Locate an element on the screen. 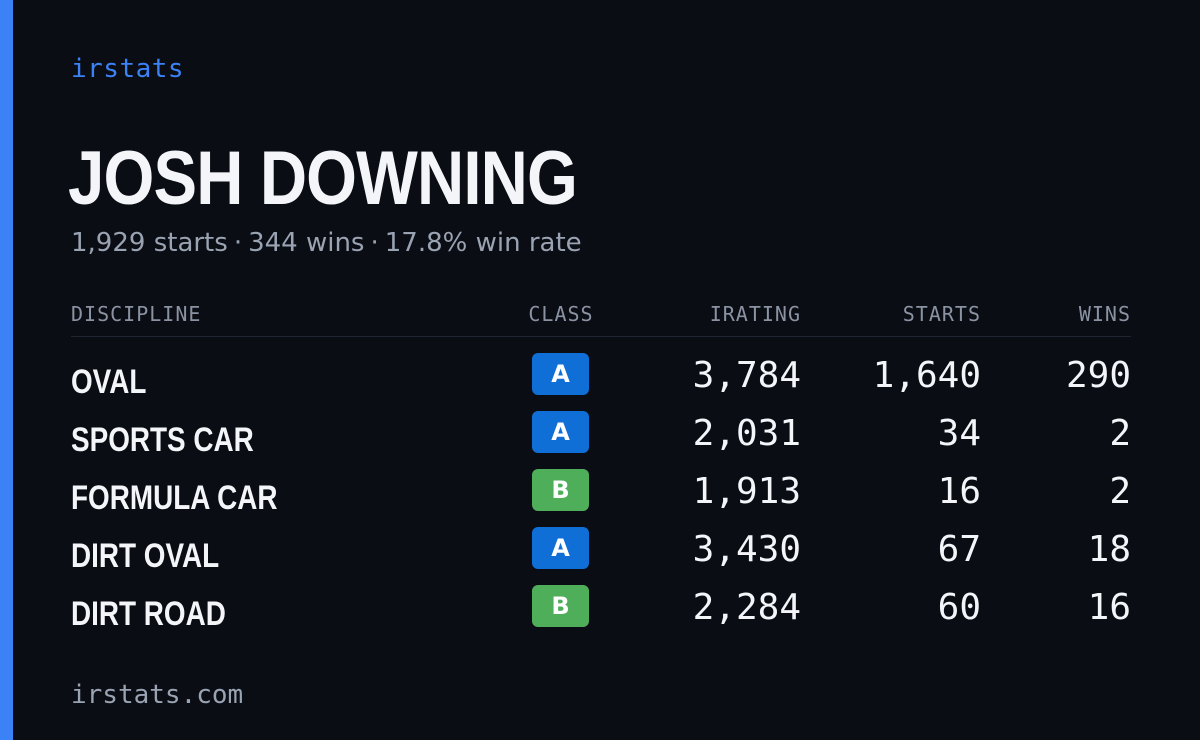 The width and height of the screenshot is (1200, 740). starts-value: 34 is located at coordinates (959, 433).